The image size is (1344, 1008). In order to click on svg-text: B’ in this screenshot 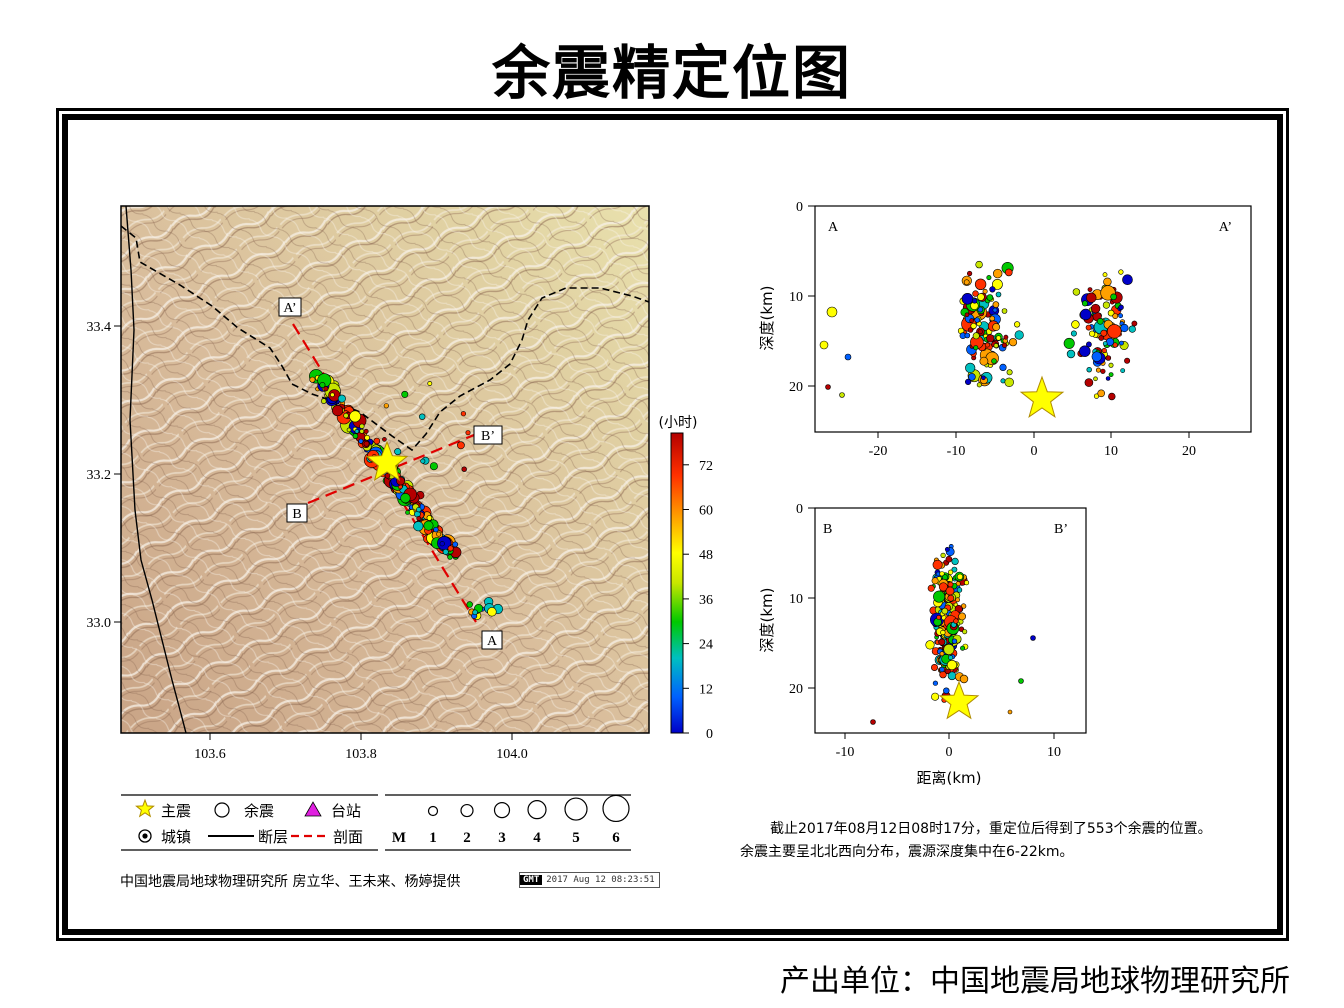, I will do `click(488, 436)`.